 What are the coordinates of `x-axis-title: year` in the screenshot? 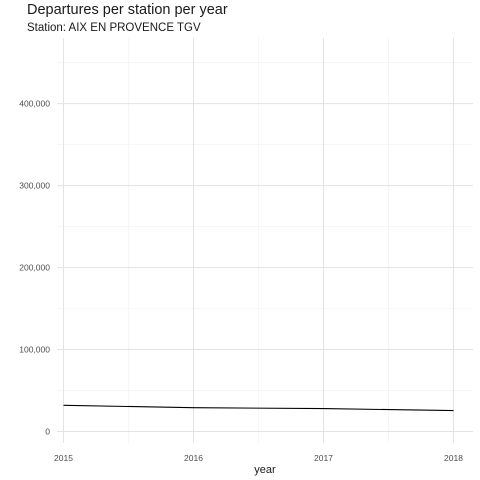 It's located at (265, 470).